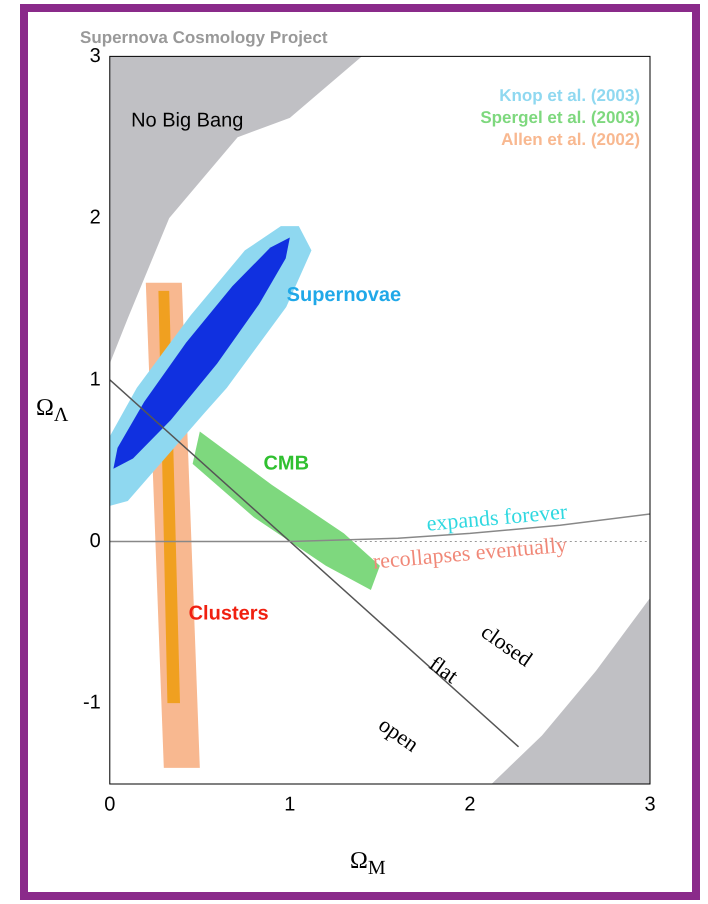 The width and height of the screenshot is (708, 904). I want to click on annotation: Clusters, so click(228, 613).